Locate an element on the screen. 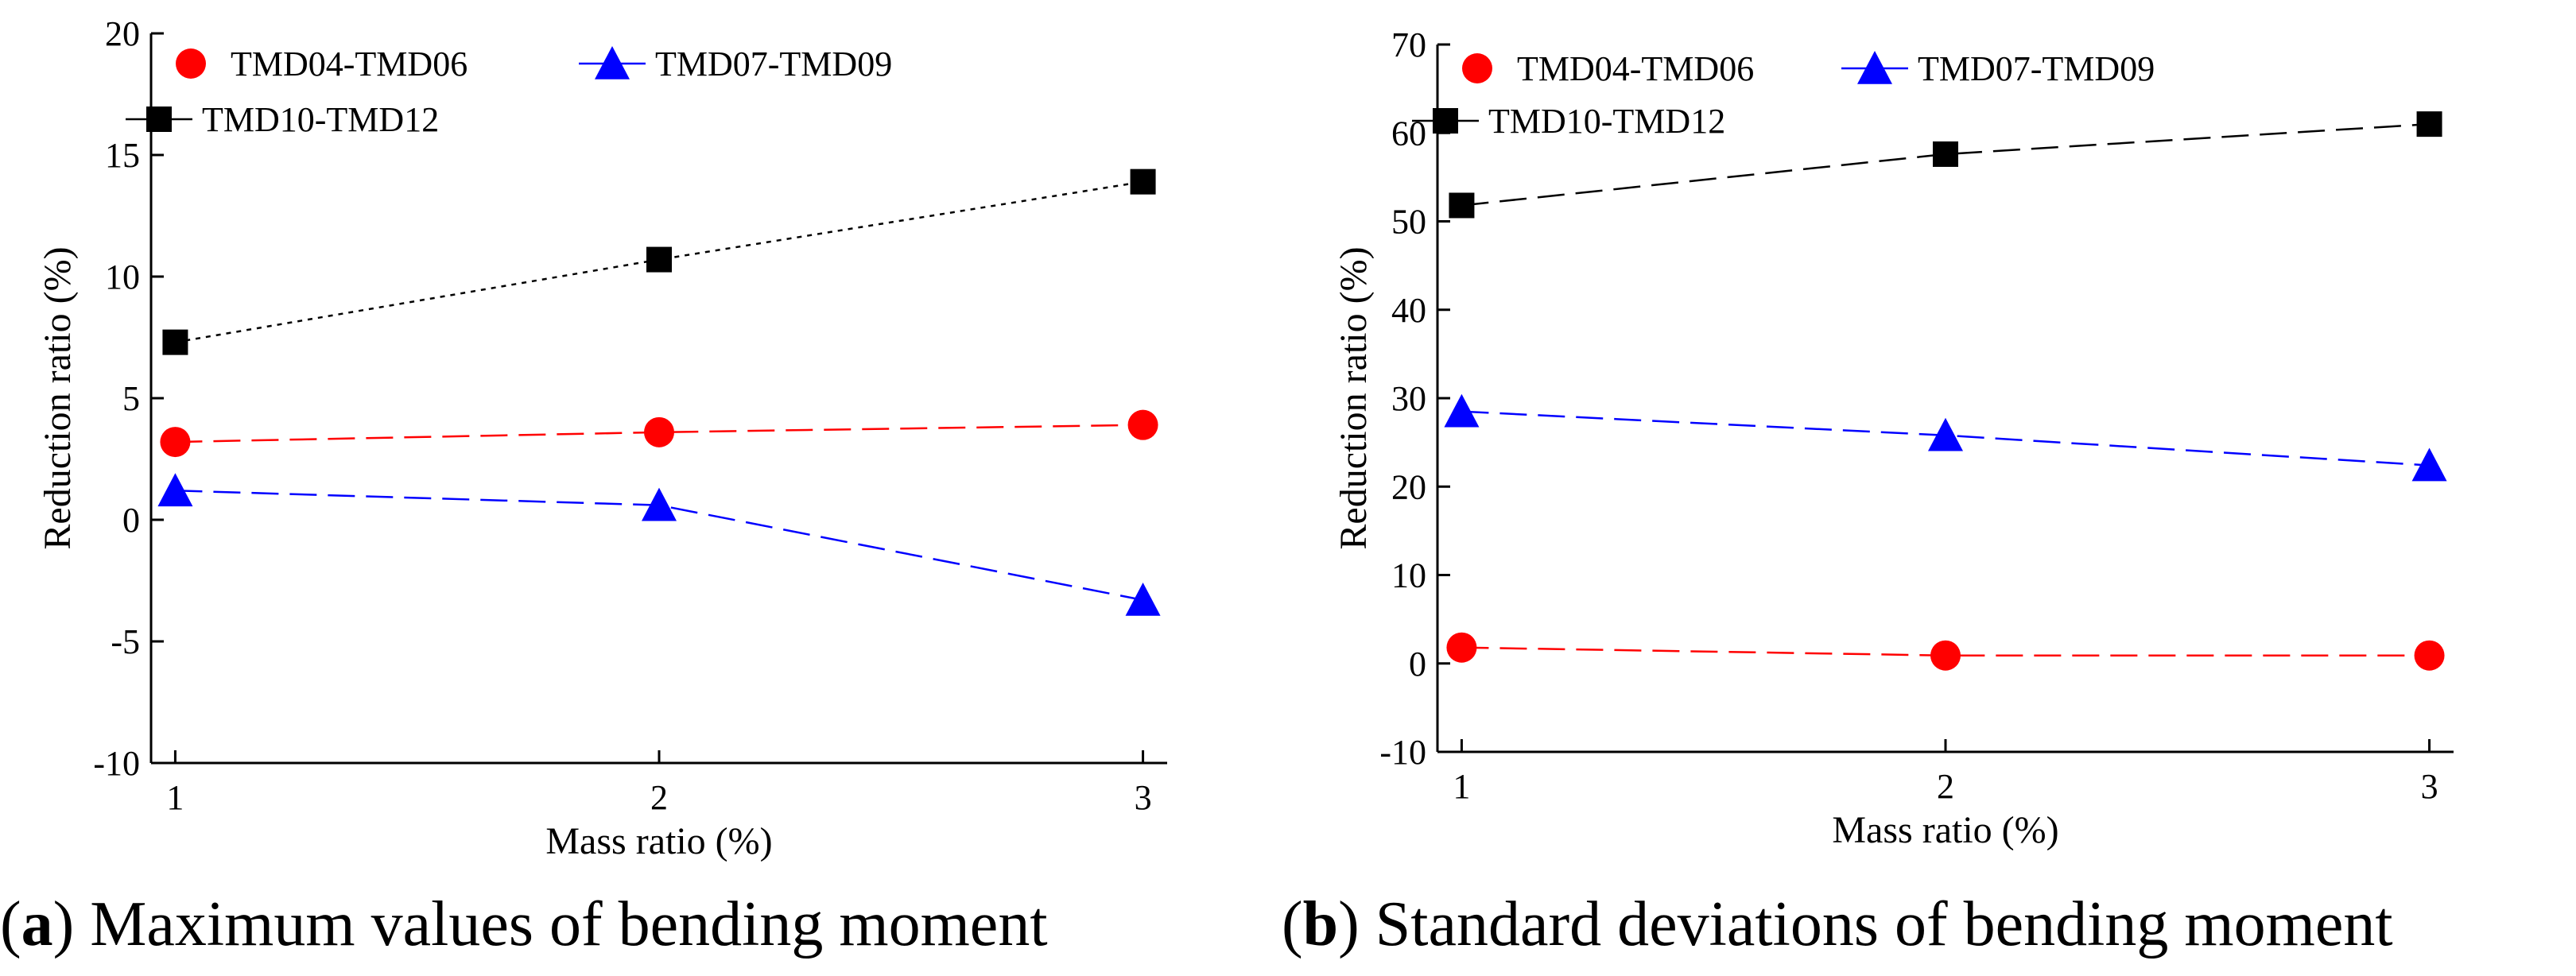  caption-a-letter: a is located at coordinates (37, 924).